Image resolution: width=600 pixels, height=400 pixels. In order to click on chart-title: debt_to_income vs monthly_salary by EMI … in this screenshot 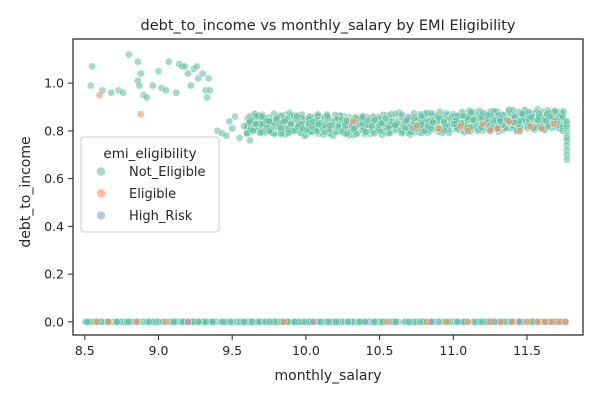, I will do `click(328, 26)`.